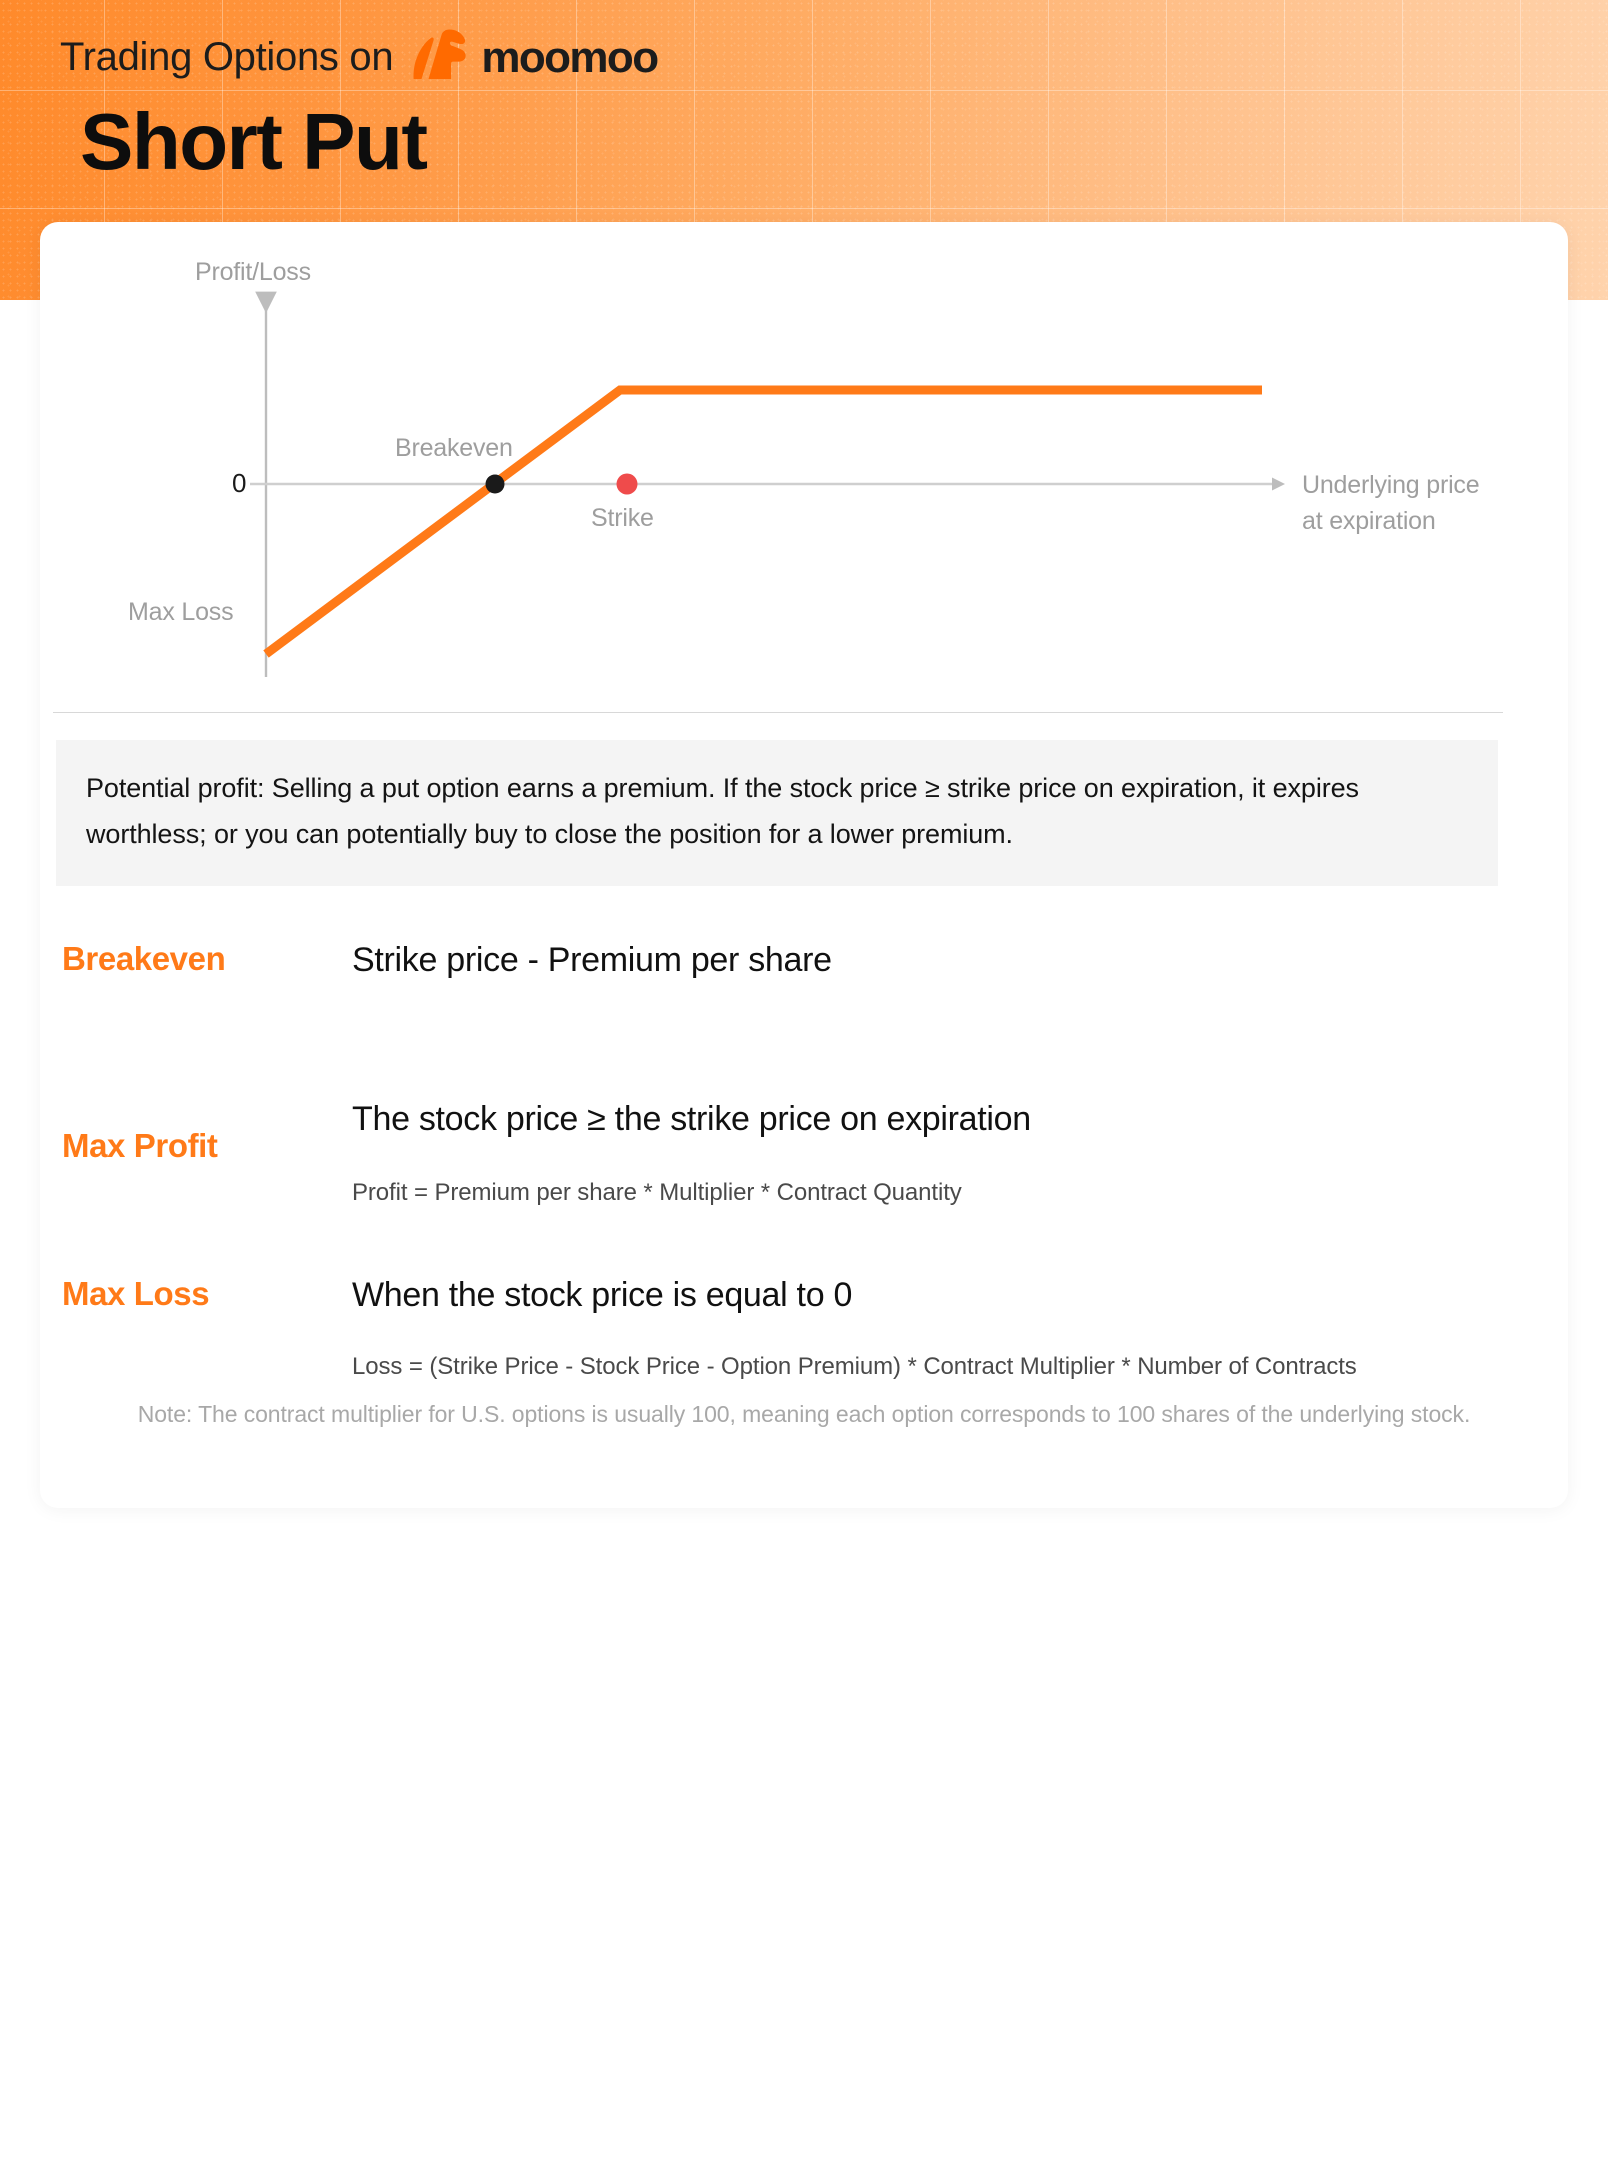 The height and width of the screenshot is (2165, 1608). What do you see at coordinates (140, 1145) in the screenshot?
I see `row-label-max-profit: Max Profit` at bounding box center [140, 1145].